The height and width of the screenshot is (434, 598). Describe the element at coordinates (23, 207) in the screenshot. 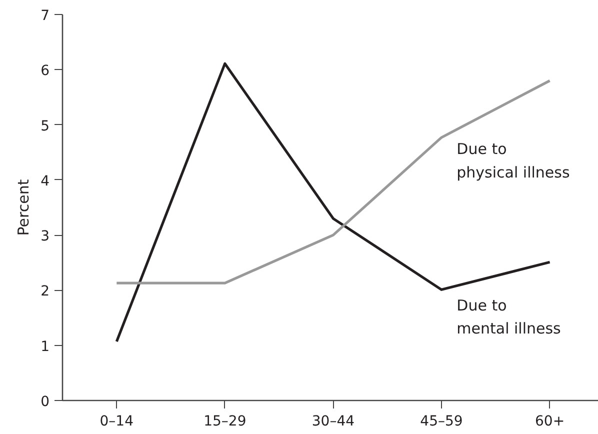

I see `y-axis-title: Percent` at that location.